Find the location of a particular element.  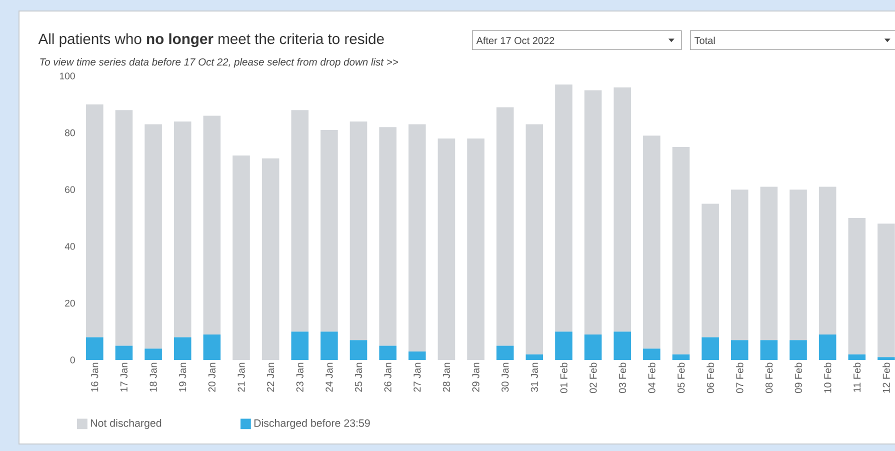

x-tick-label: 07 Feb is located at coordinates (740, 378).